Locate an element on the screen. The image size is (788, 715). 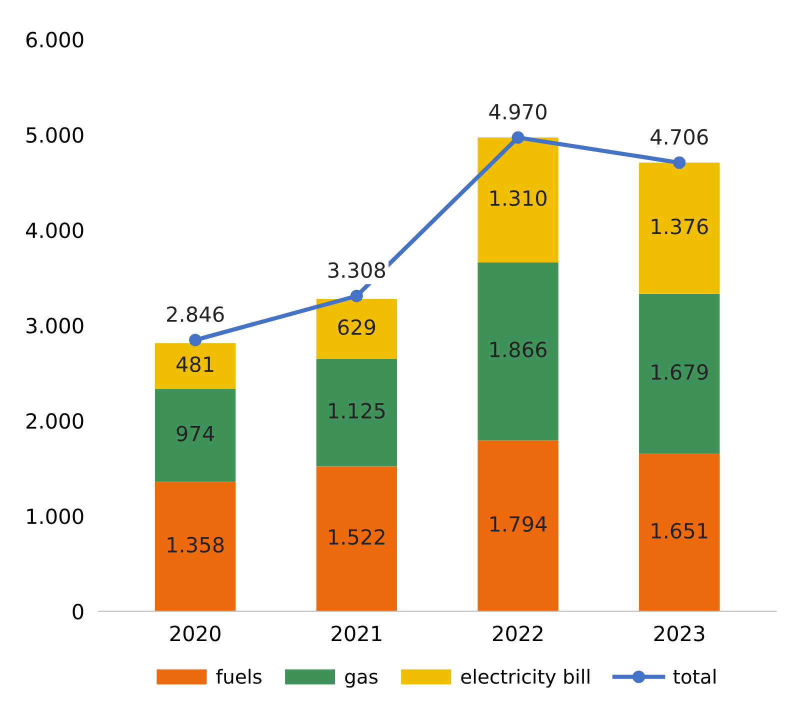
y-tick-label: 5.000 is located at coordinates (55, 135).